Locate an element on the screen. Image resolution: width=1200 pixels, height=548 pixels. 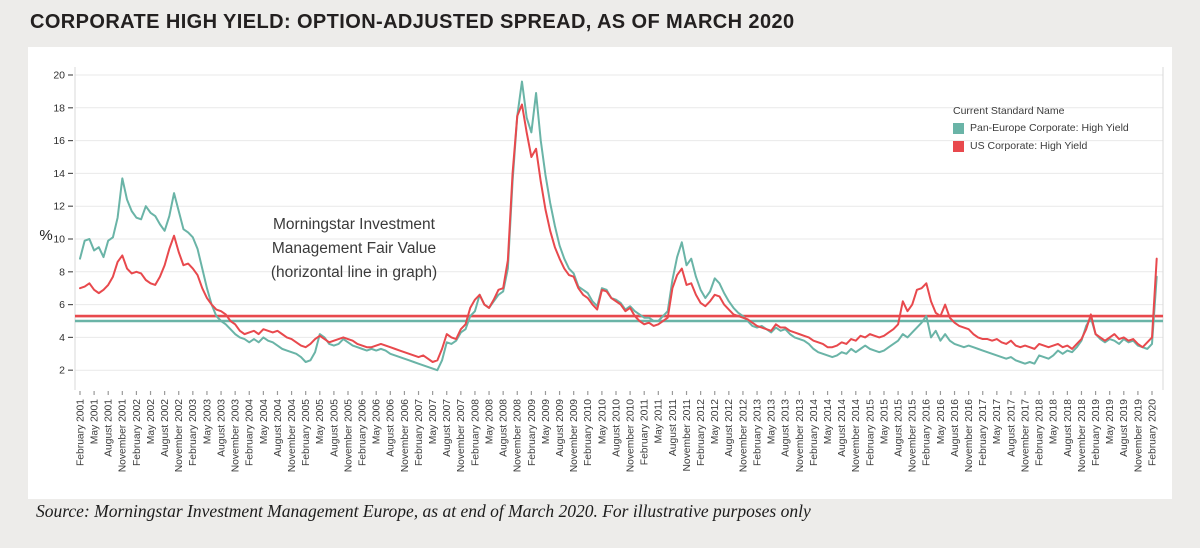
svg-text: May 2014 is located at coordinates (828, 421).